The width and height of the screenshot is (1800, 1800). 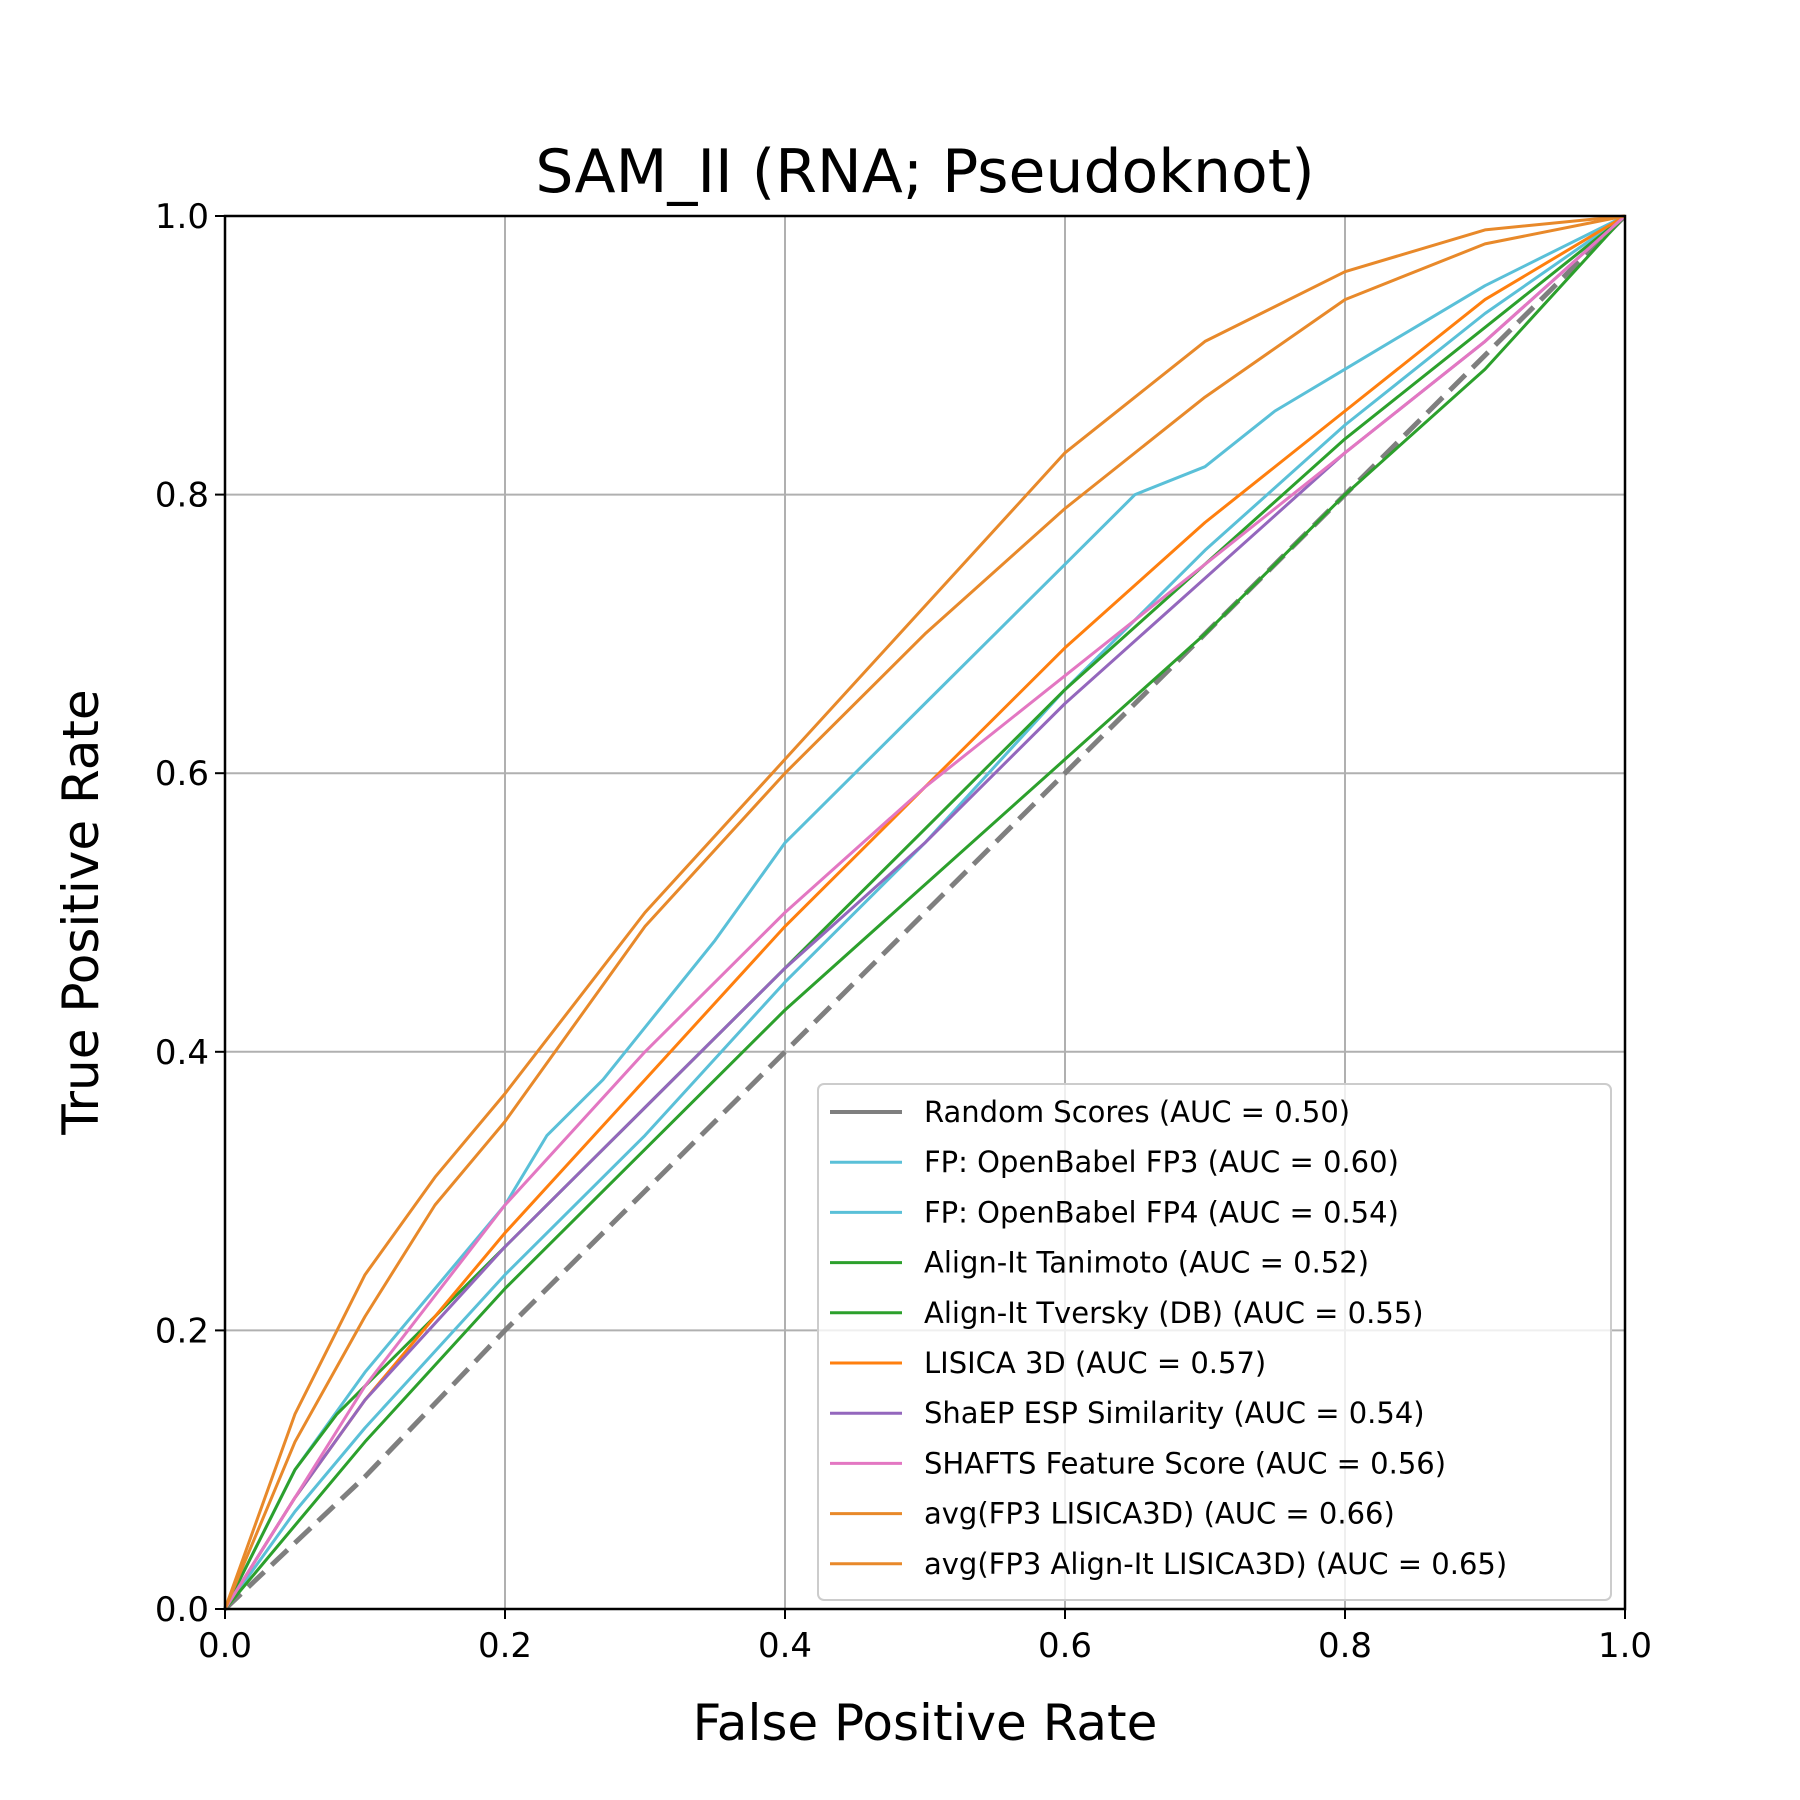 I want to click on legend-label: FP: OpenBabel FP4 (AUC = 0.54), so click(x=1161, y=1212).